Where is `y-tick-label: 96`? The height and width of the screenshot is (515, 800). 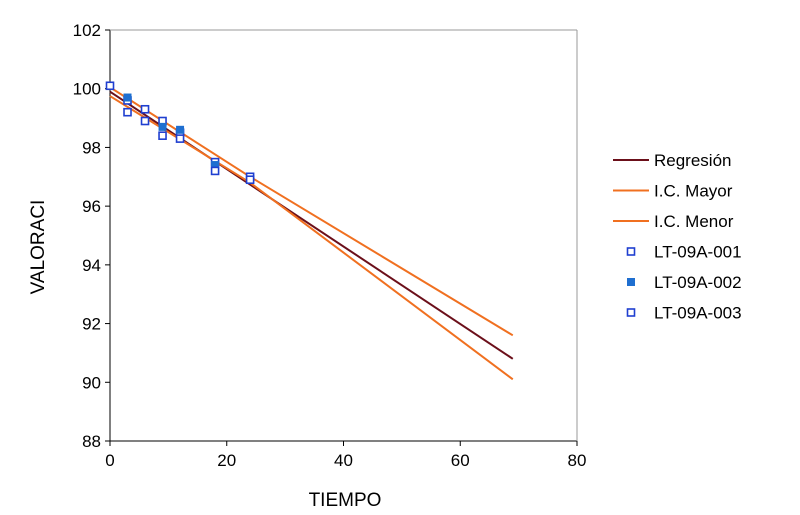 y-tick-label: 96 is located at coordinates (91, 206).